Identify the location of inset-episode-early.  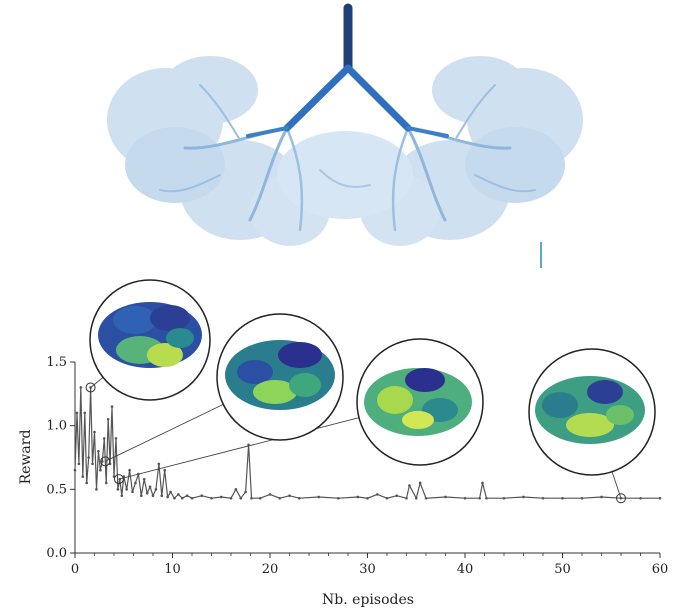
(150, 340).